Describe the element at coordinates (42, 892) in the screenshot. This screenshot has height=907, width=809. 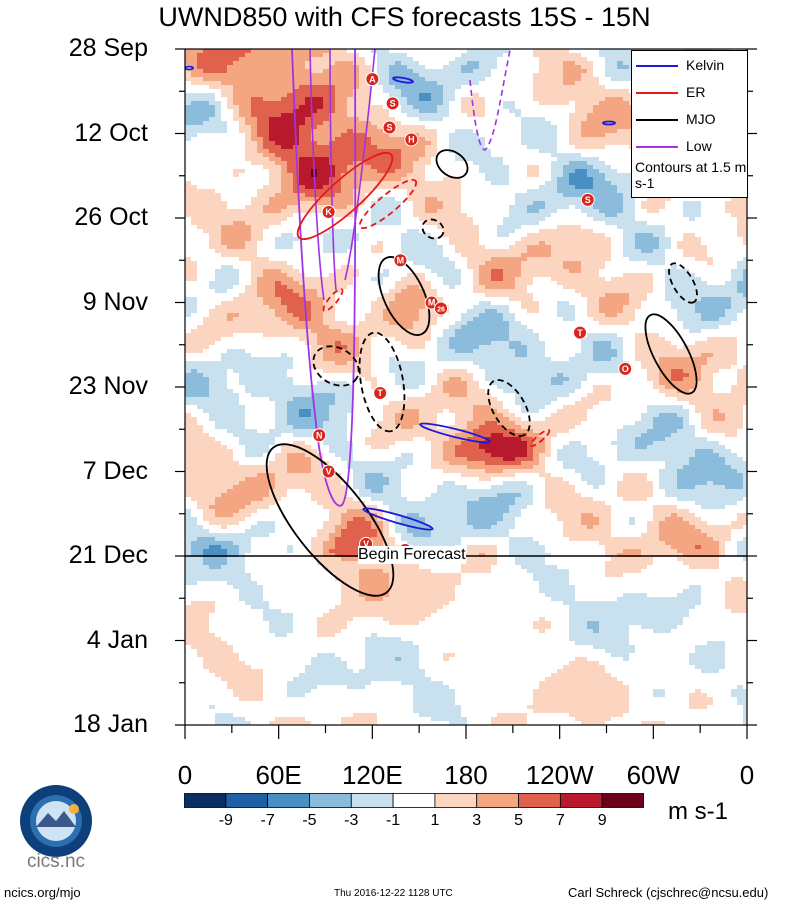
I see `footer-website: ncics.org/mjo` at that location.